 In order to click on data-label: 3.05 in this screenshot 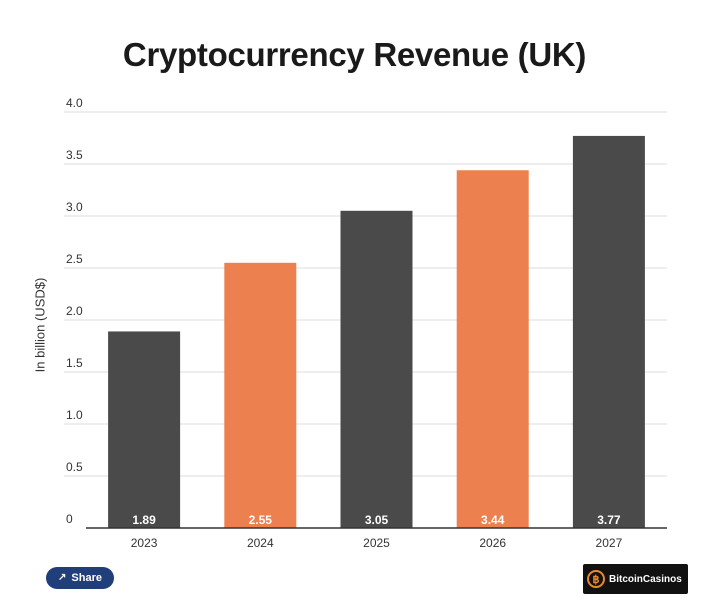, I will do `click(377, 520)`.